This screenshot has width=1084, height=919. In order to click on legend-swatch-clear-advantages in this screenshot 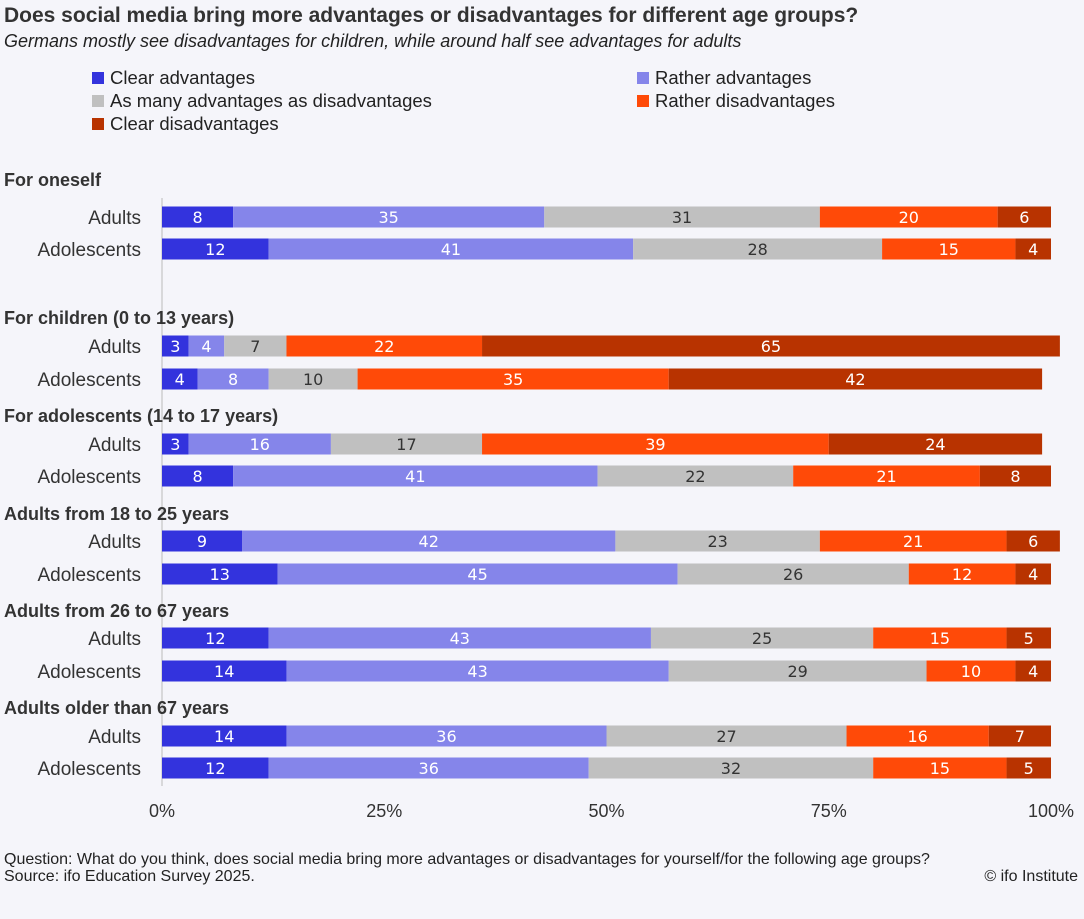, I will do `click(98, 78)`.